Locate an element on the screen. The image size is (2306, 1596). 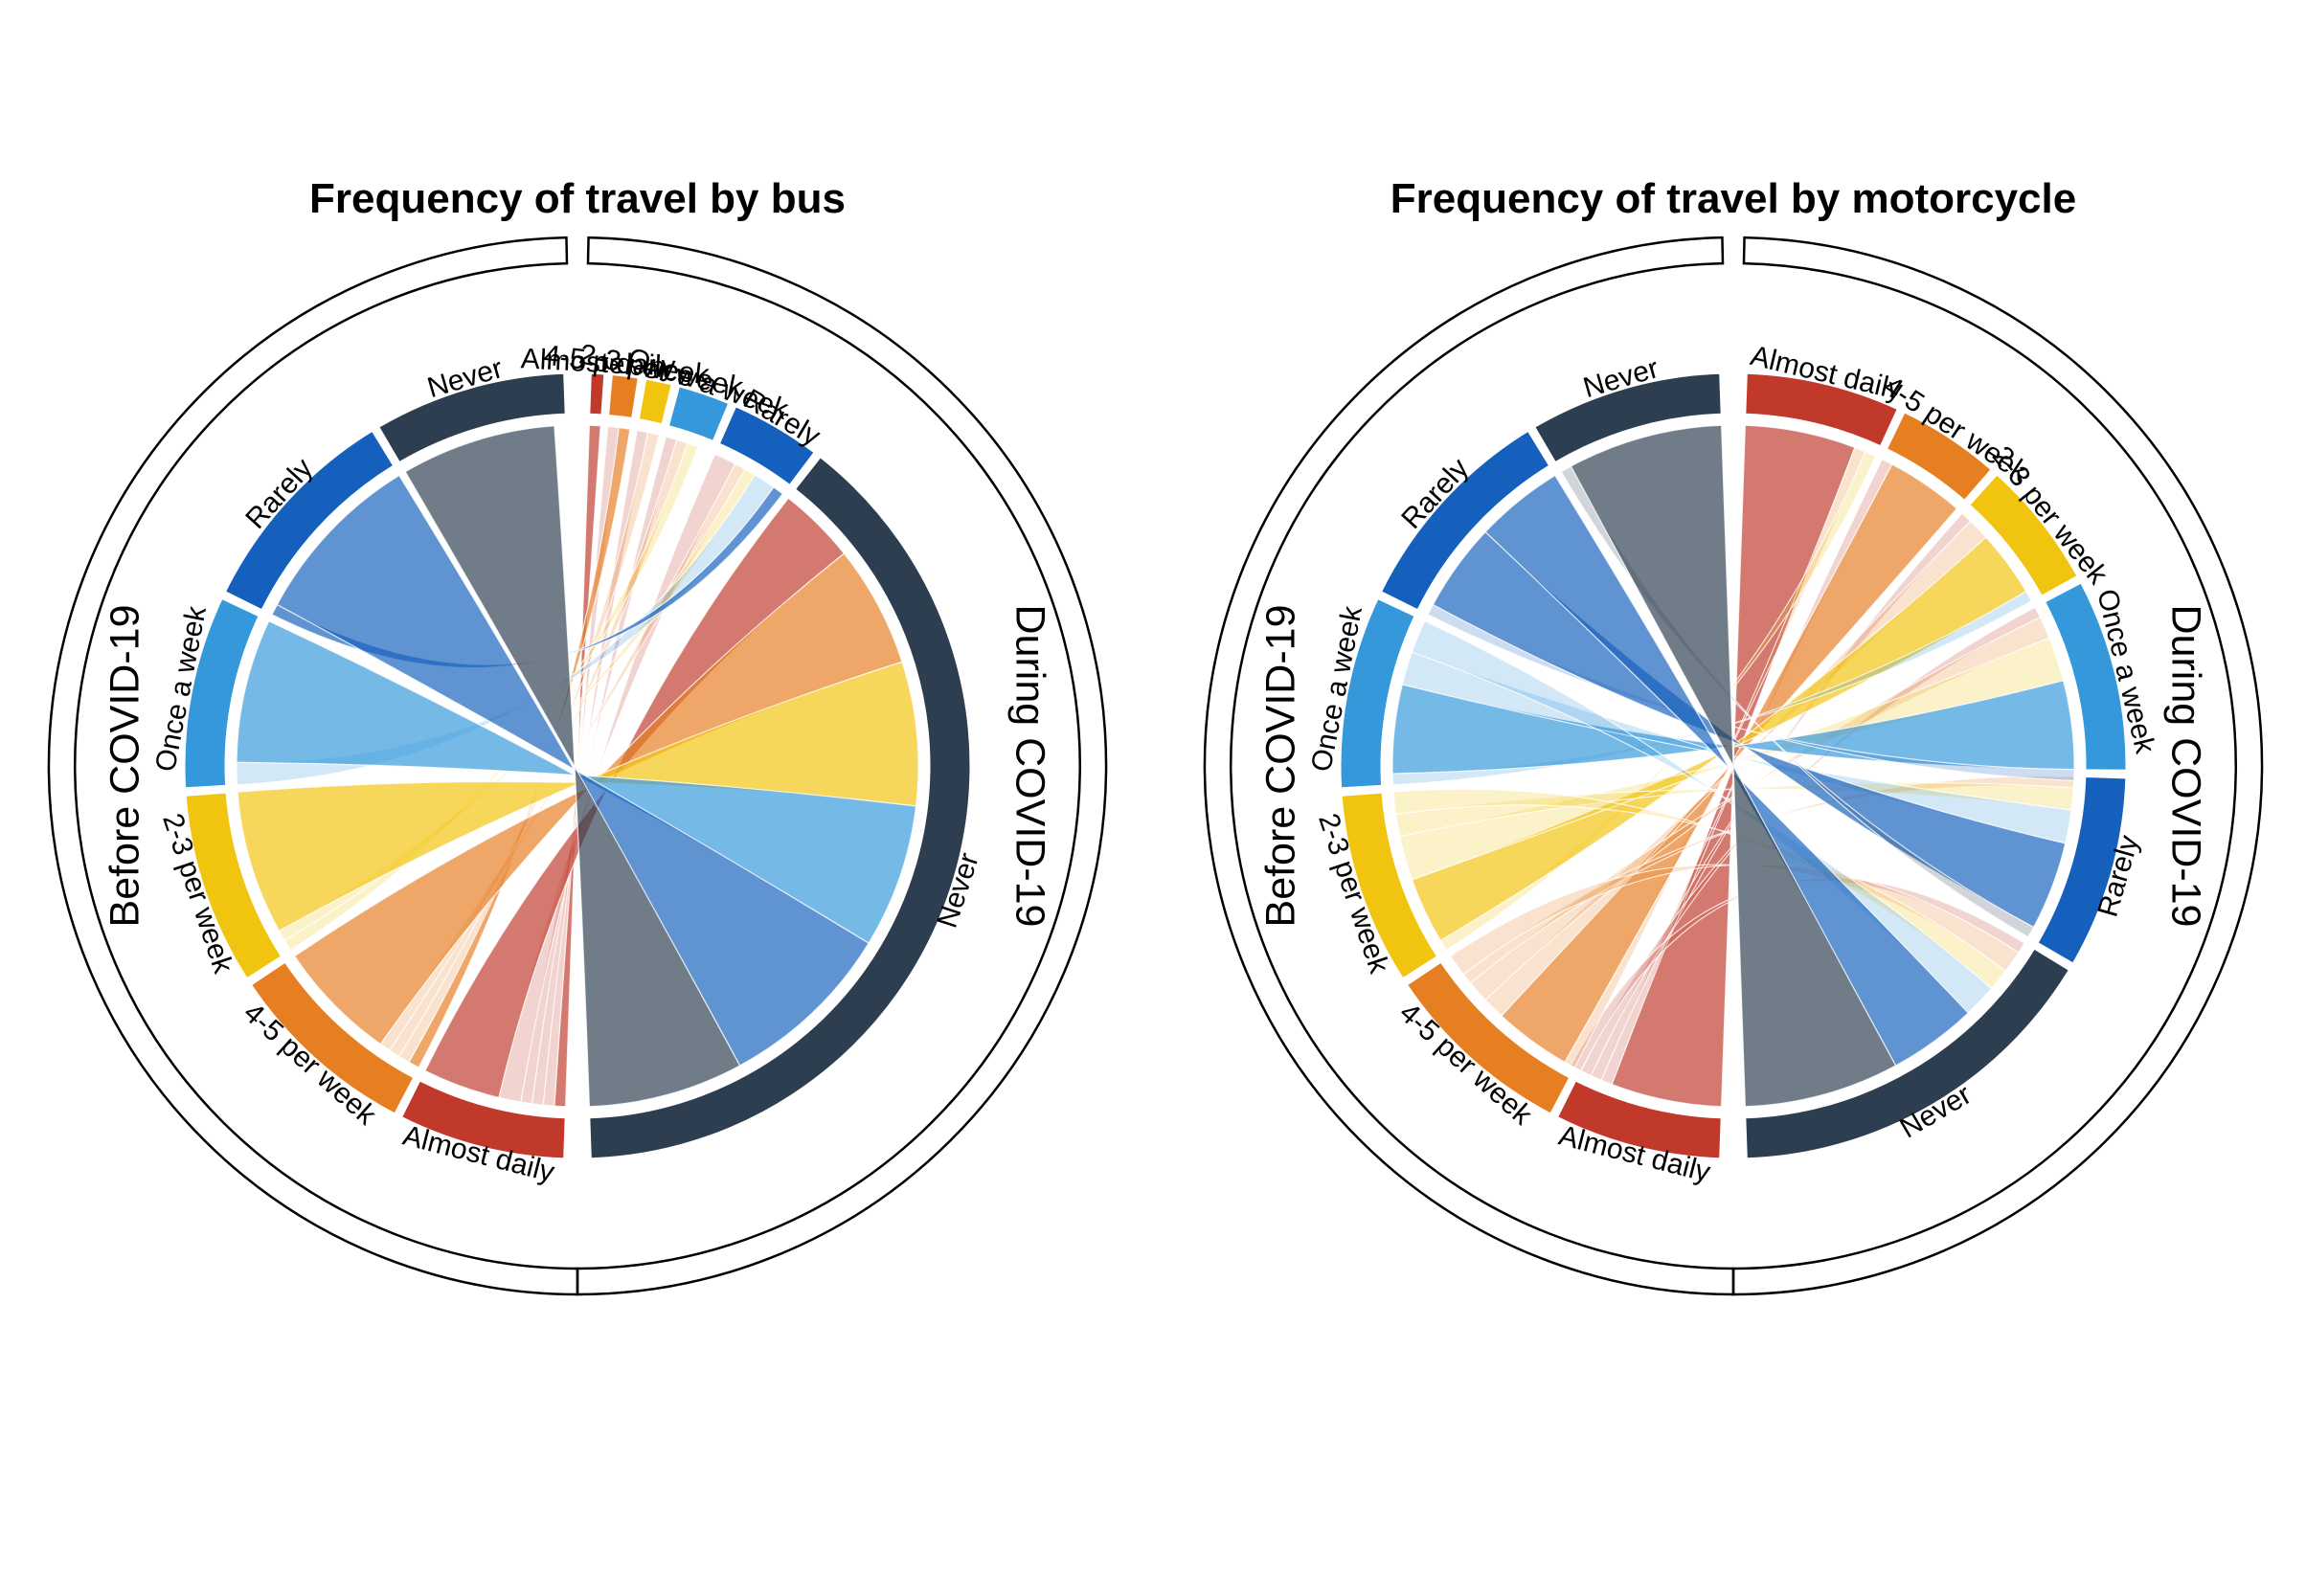
motorcycle-during-sector-4-5-per-week is located at coordinates (1939, 456).